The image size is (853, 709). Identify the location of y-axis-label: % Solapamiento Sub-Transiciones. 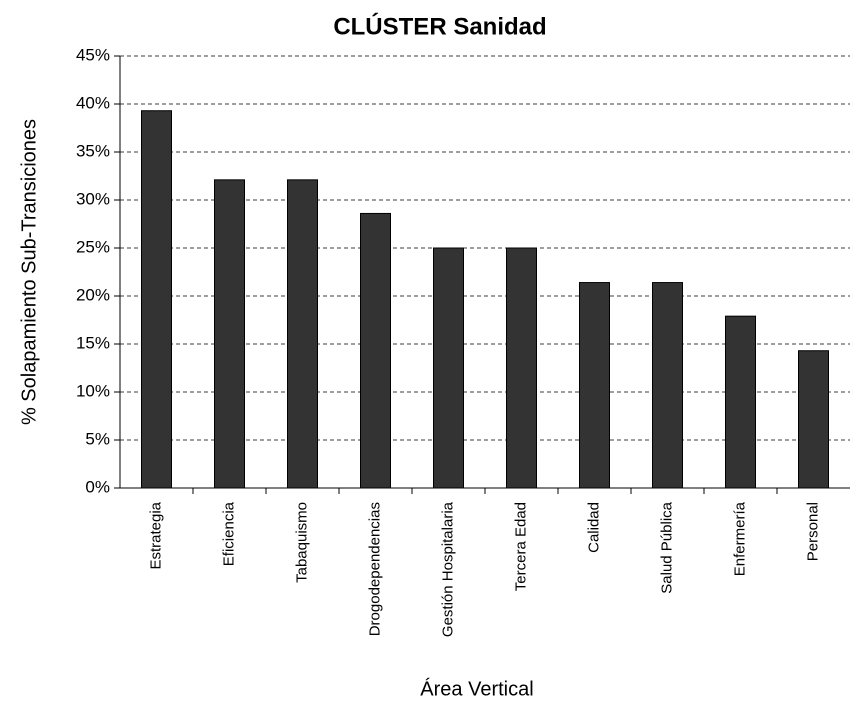
(29, 272).